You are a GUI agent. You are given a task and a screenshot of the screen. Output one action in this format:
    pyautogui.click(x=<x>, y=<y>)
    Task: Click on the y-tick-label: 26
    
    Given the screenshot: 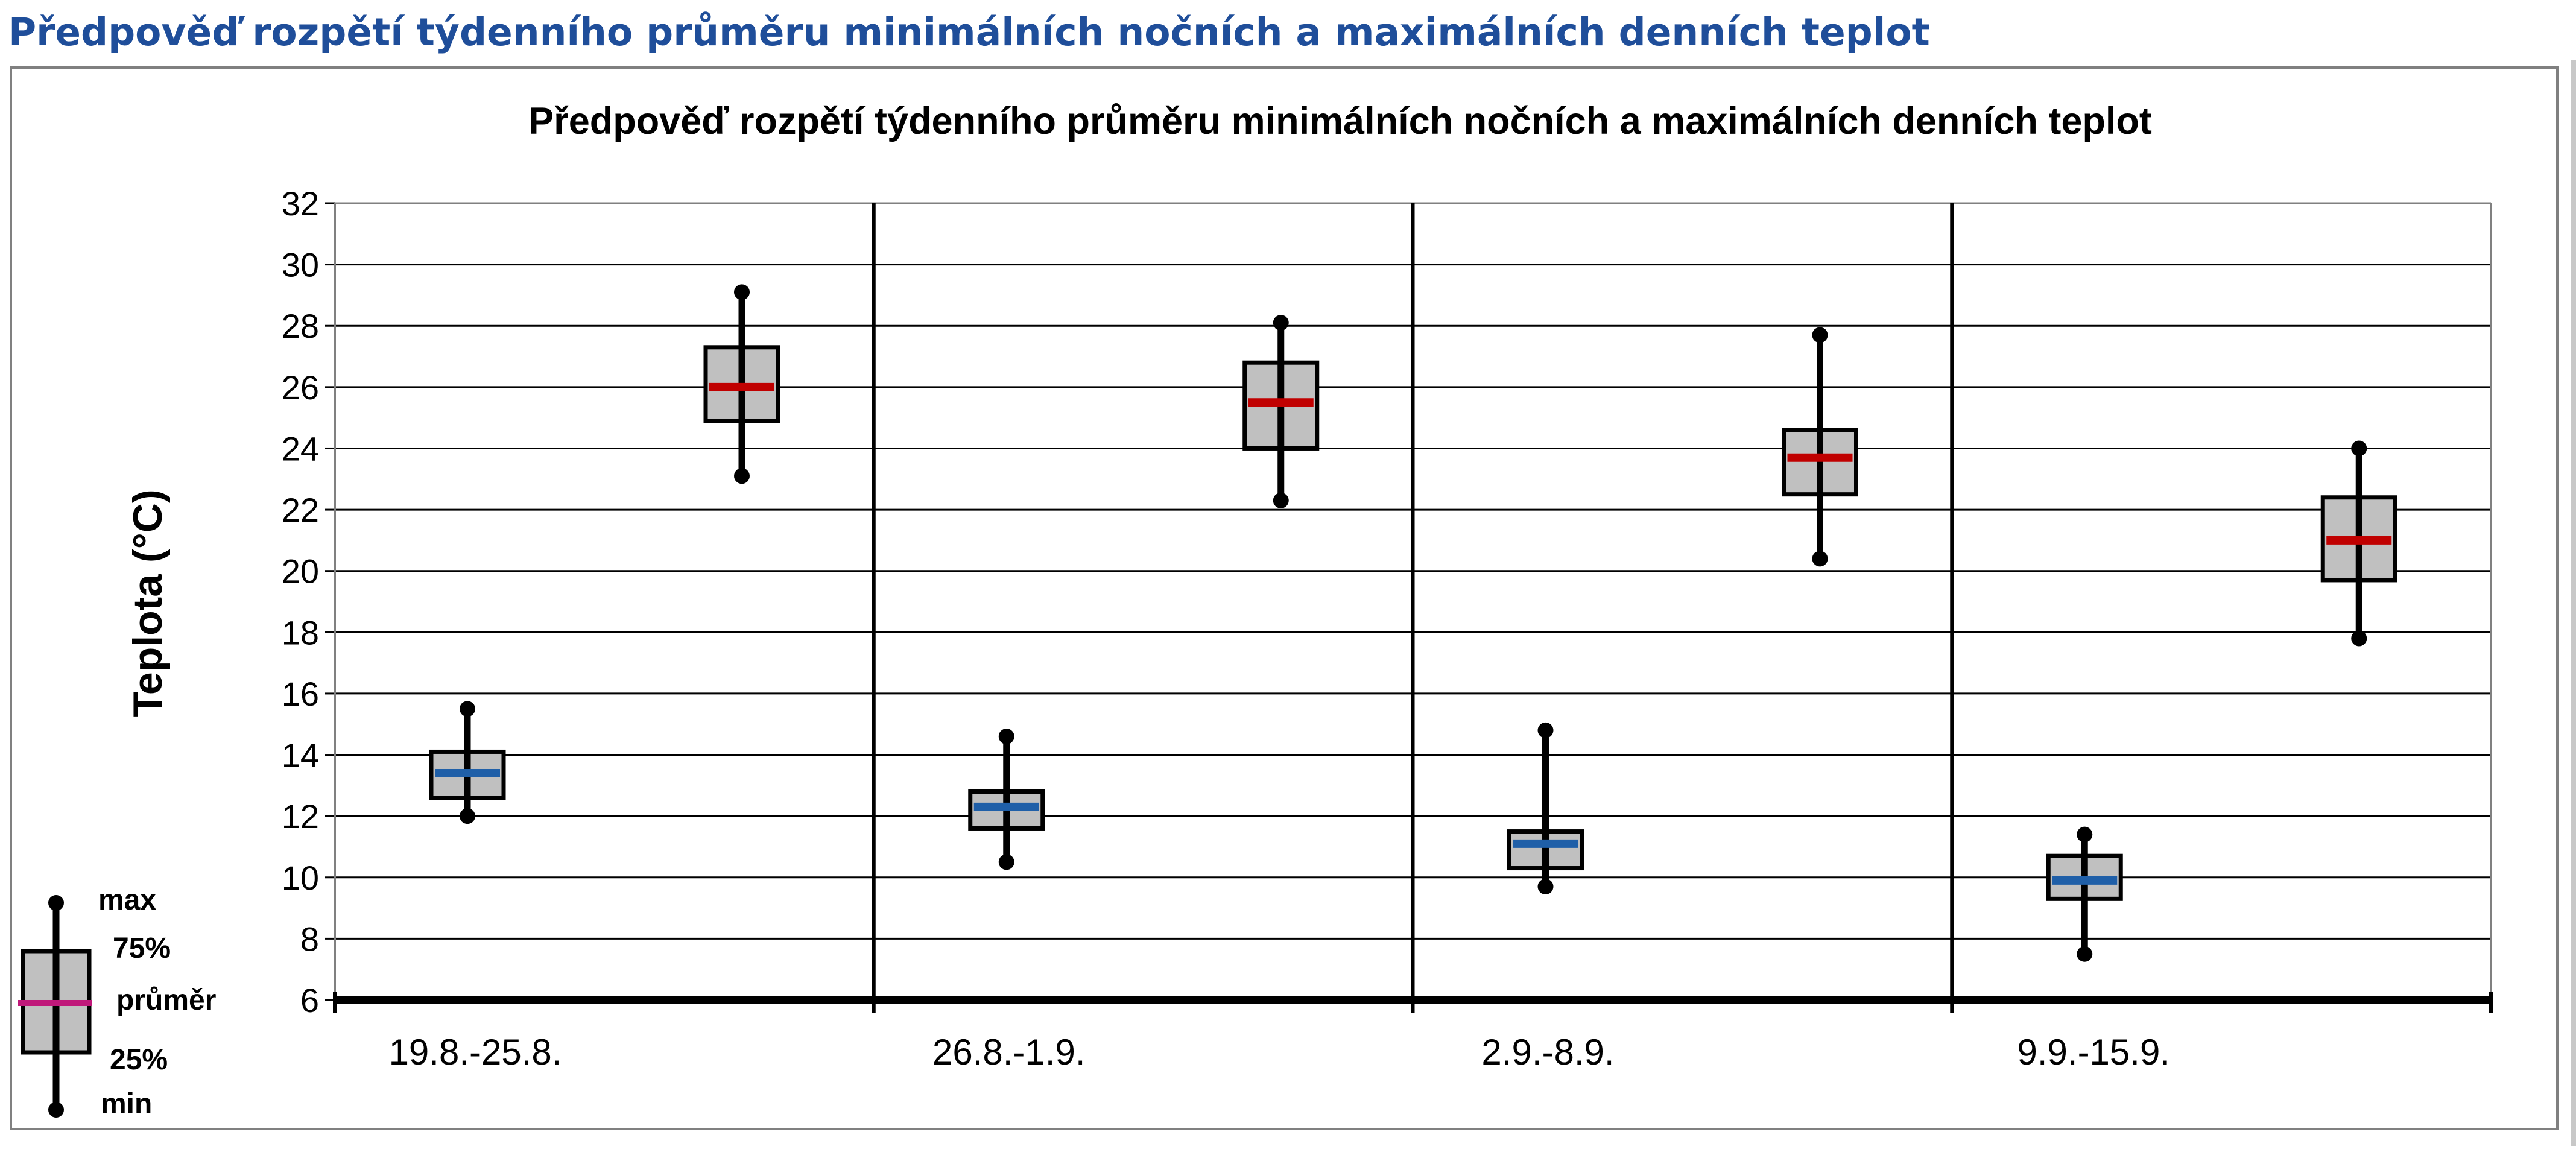 What is the action you would take?
    pyautogui.click(x=300, y=388)
    